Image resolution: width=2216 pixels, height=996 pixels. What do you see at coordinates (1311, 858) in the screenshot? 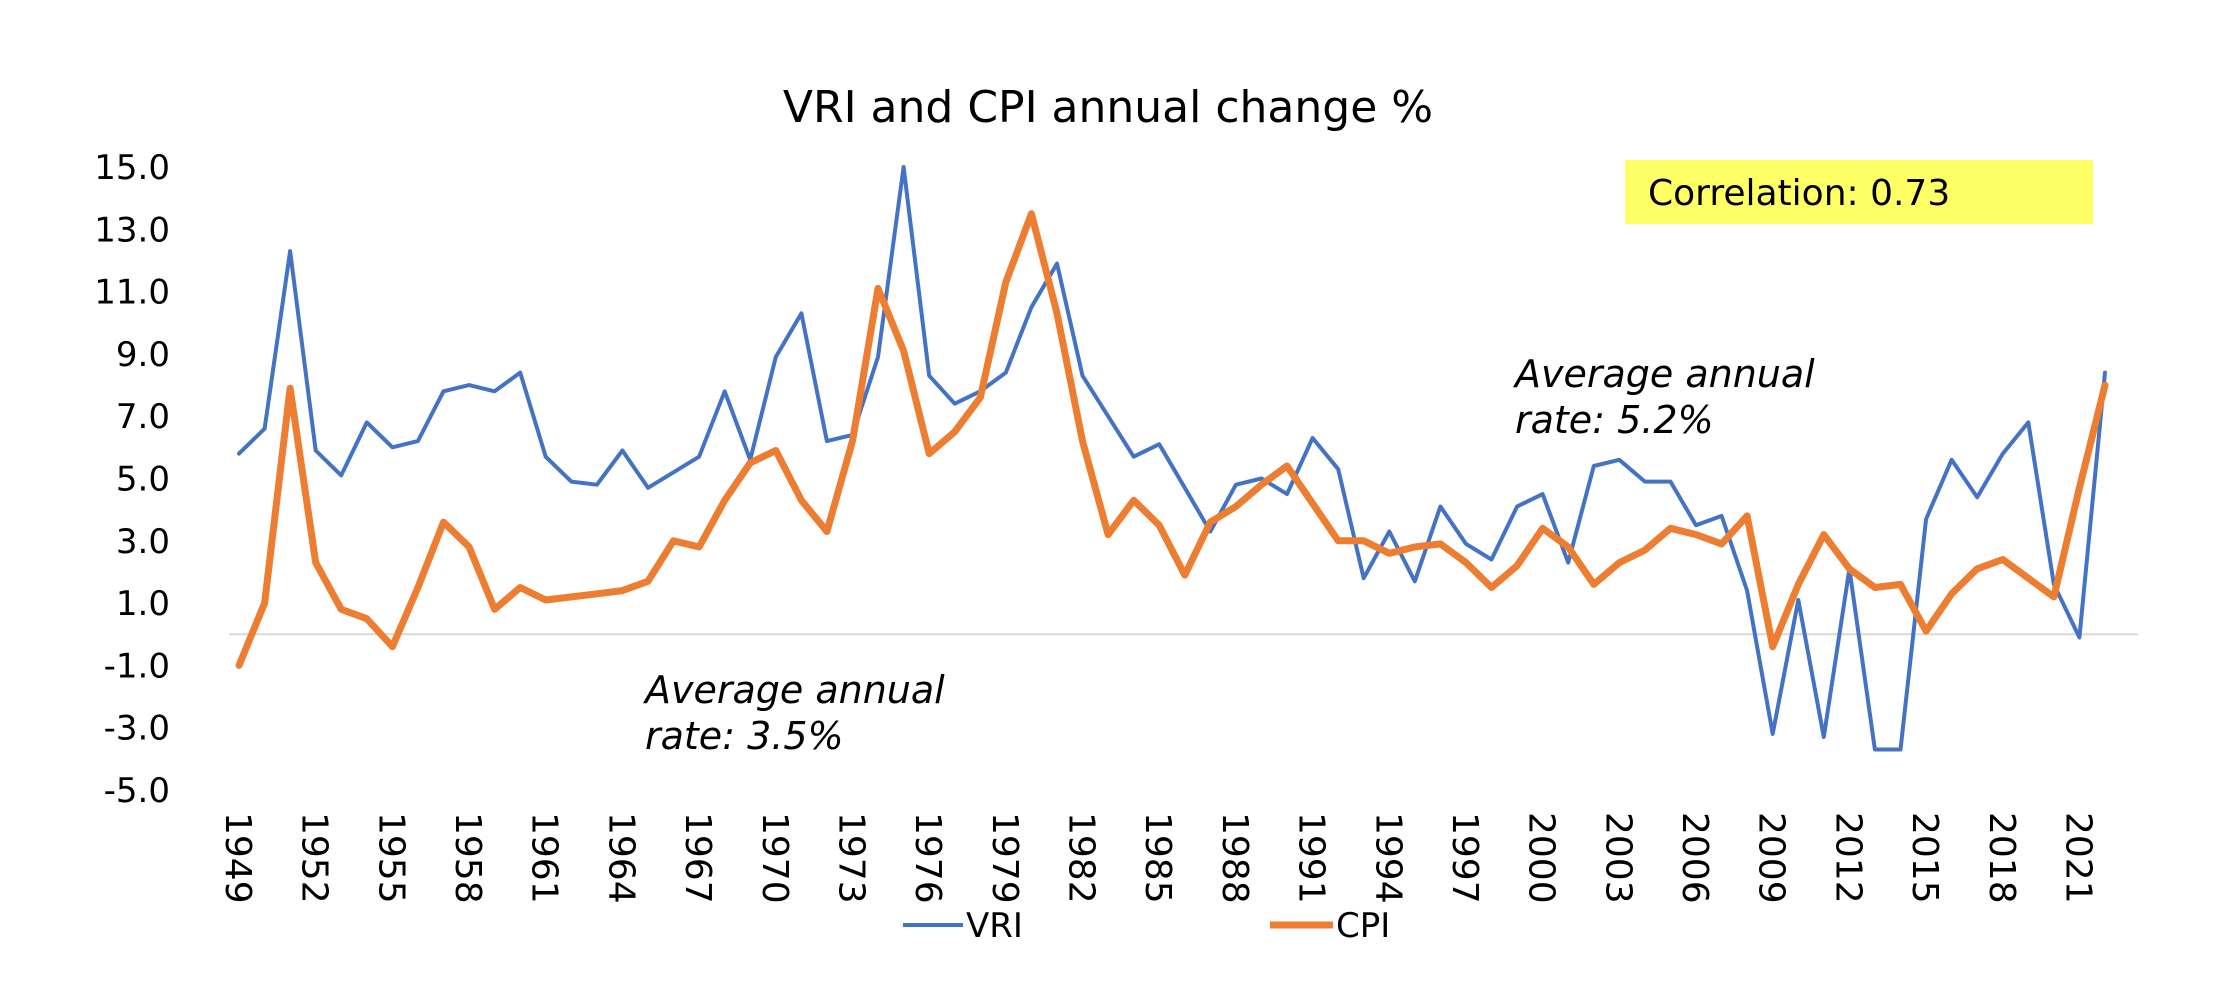
I see `x-tick-label: 1991` at bounding box center [1311, 858].